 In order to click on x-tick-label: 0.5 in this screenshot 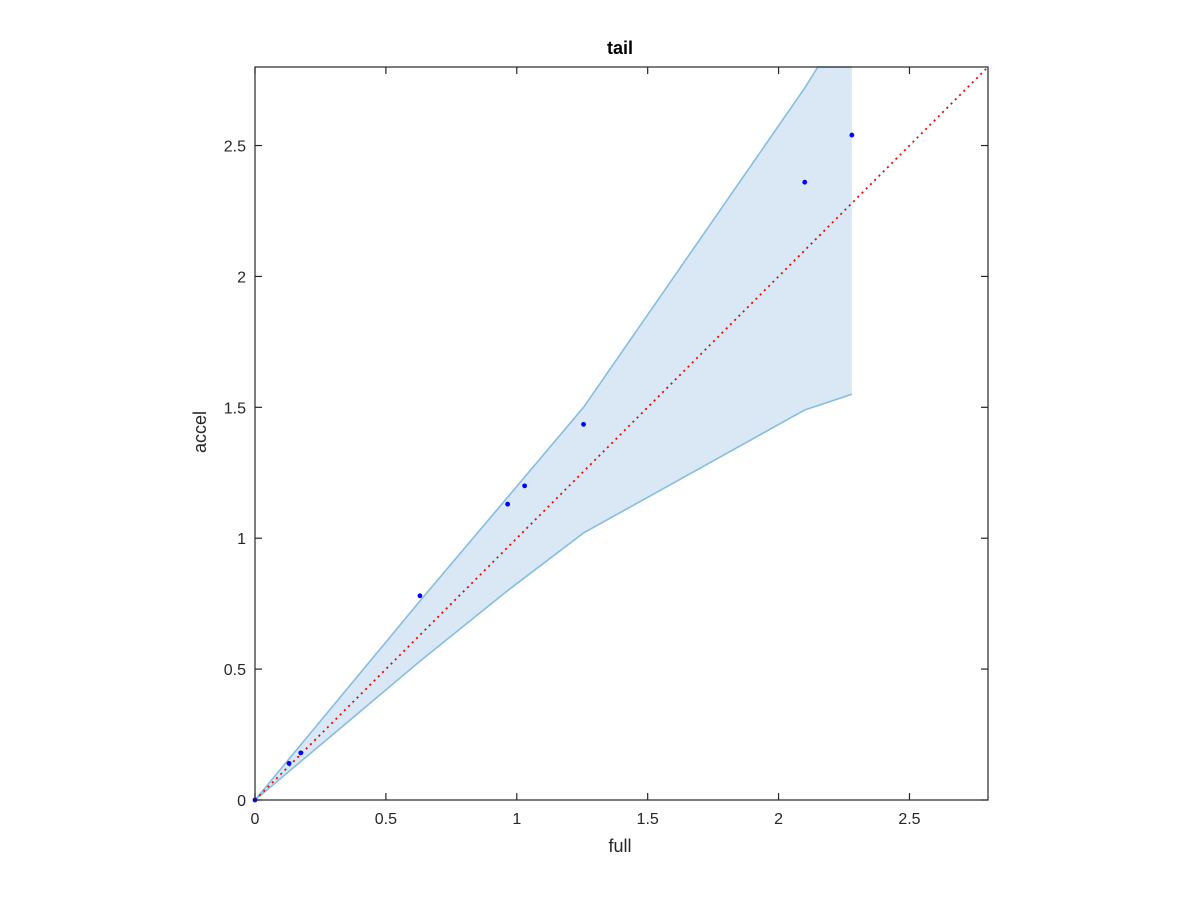, I will do `click(386, 819)`.